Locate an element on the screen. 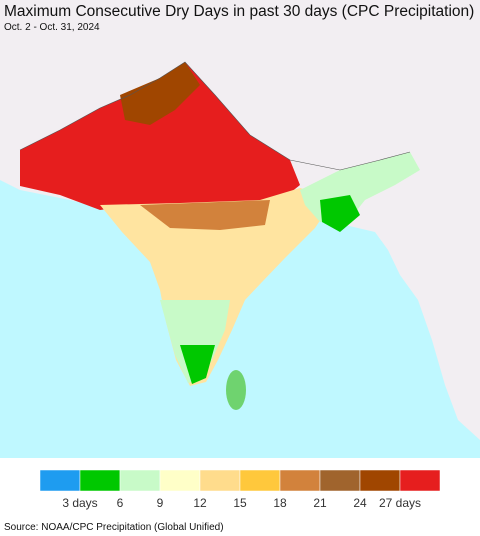 The image size is (480, 536). legend-label: 27 days is located at coordinates (400, 503).